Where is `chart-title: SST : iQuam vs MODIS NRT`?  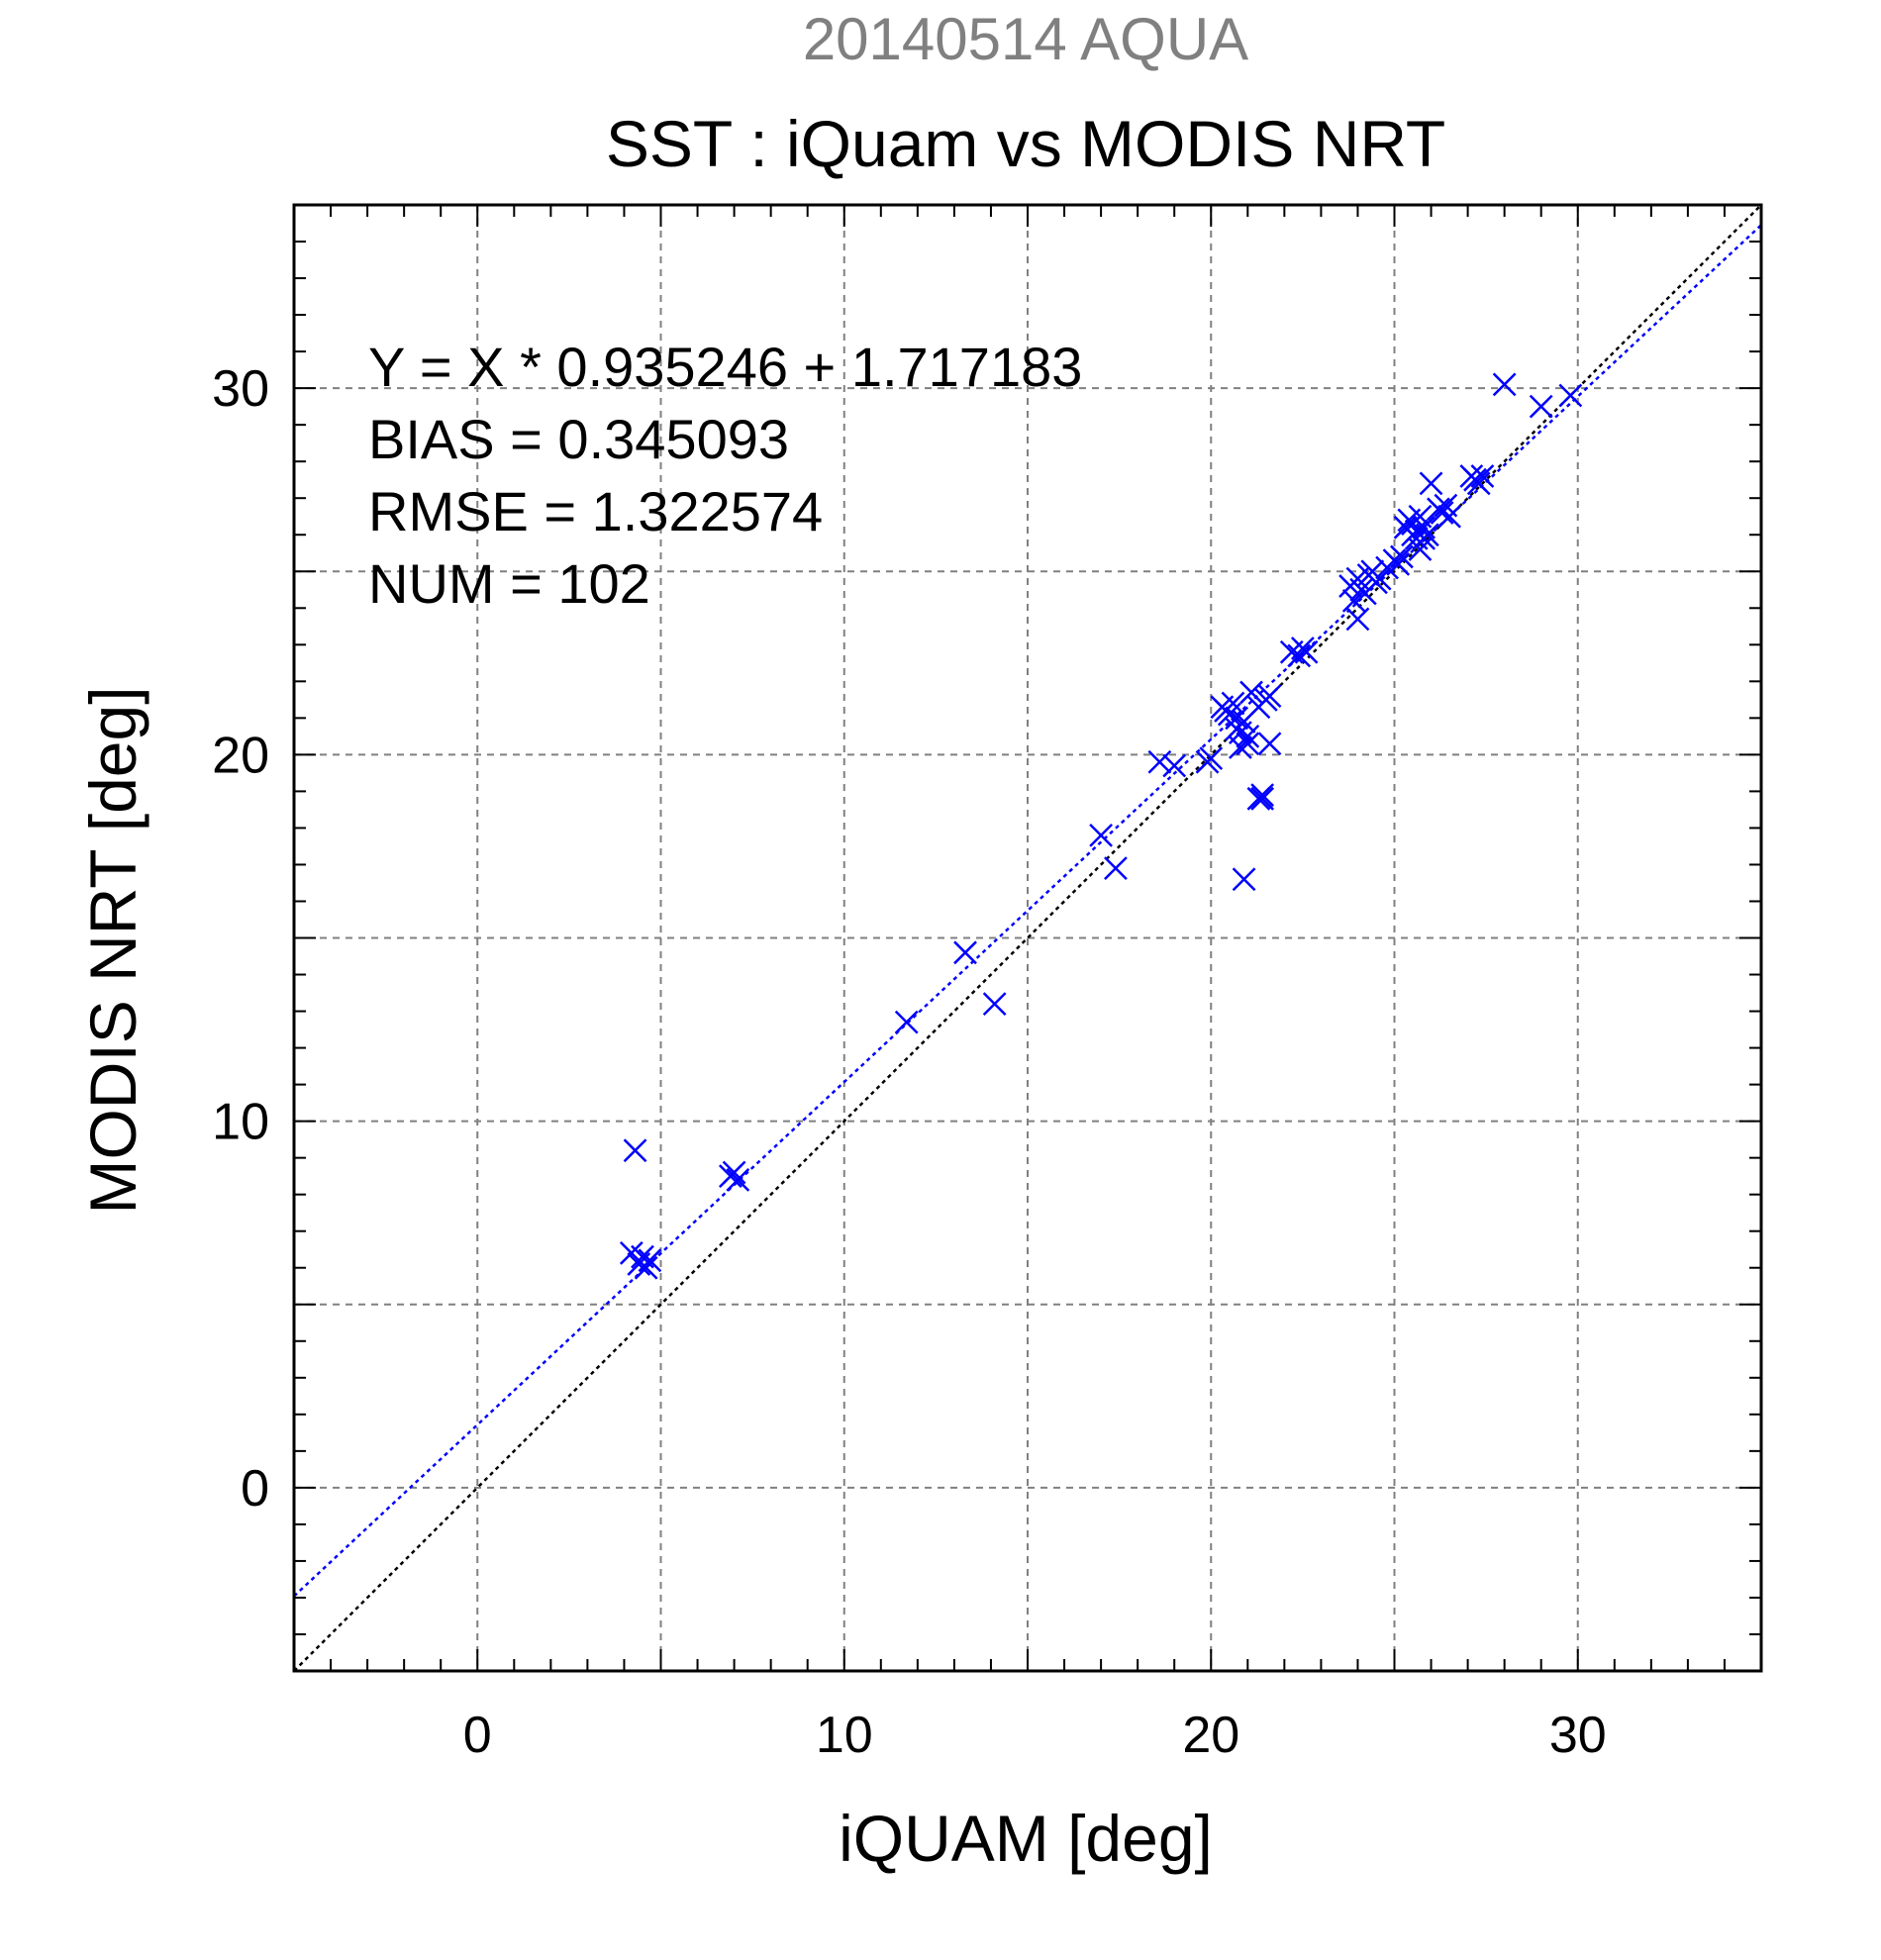 chart-title: SST : iQuam vs MODIS NRT is located at coordinates (1025, 143).